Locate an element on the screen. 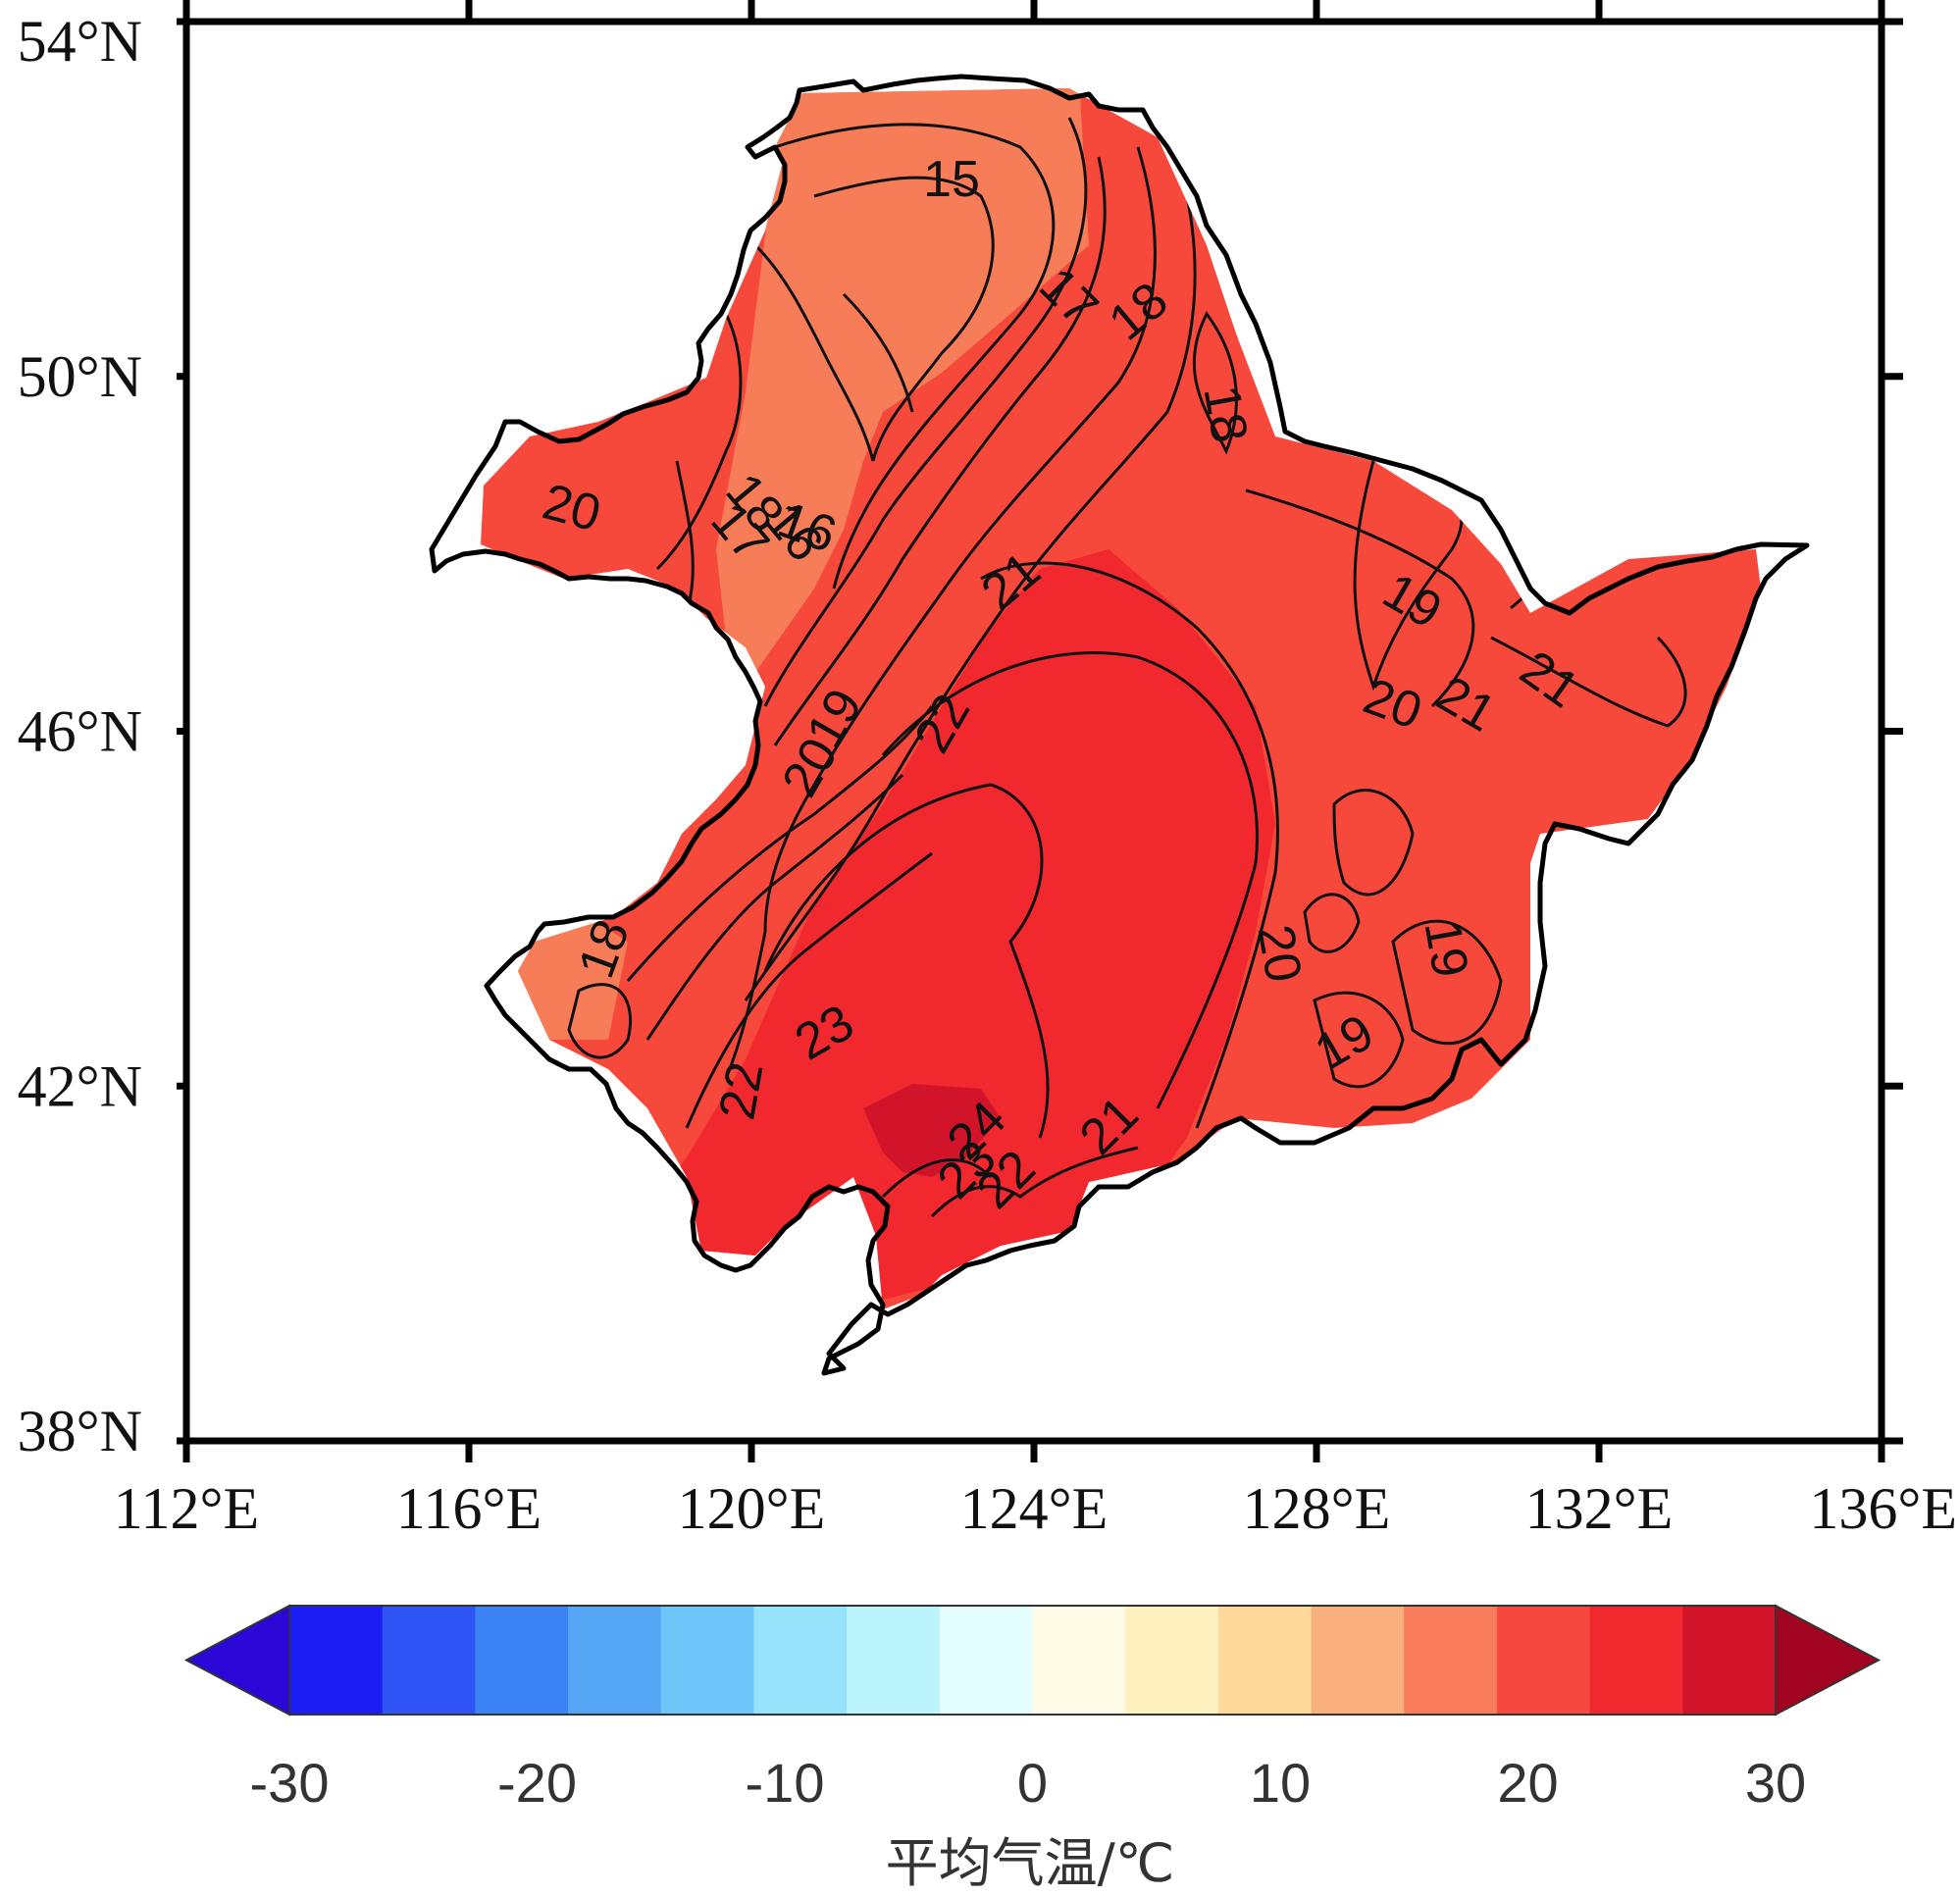 The image size is (1960, 1896). lon-tick-label: 116°E is located at coordinates (469, 1508).